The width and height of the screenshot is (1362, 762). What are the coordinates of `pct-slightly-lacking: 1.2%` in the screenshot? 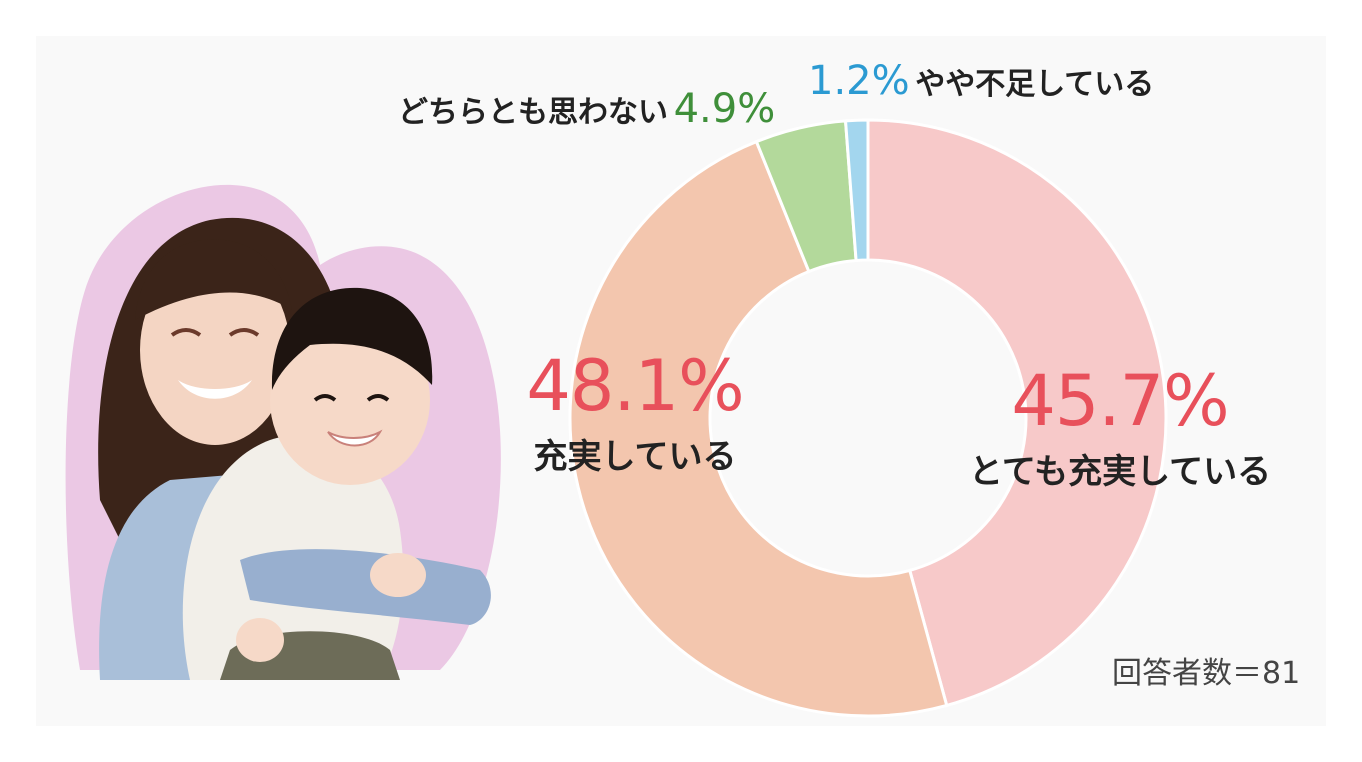 It's located at (859, 81).